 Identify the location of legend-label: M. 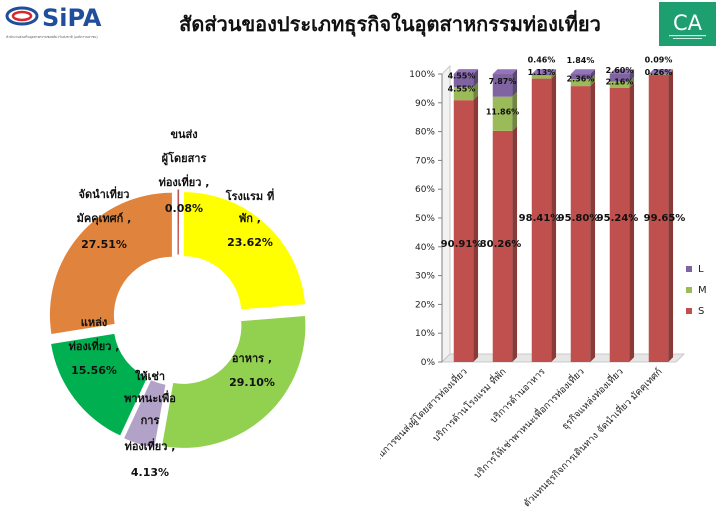
(702, 290).